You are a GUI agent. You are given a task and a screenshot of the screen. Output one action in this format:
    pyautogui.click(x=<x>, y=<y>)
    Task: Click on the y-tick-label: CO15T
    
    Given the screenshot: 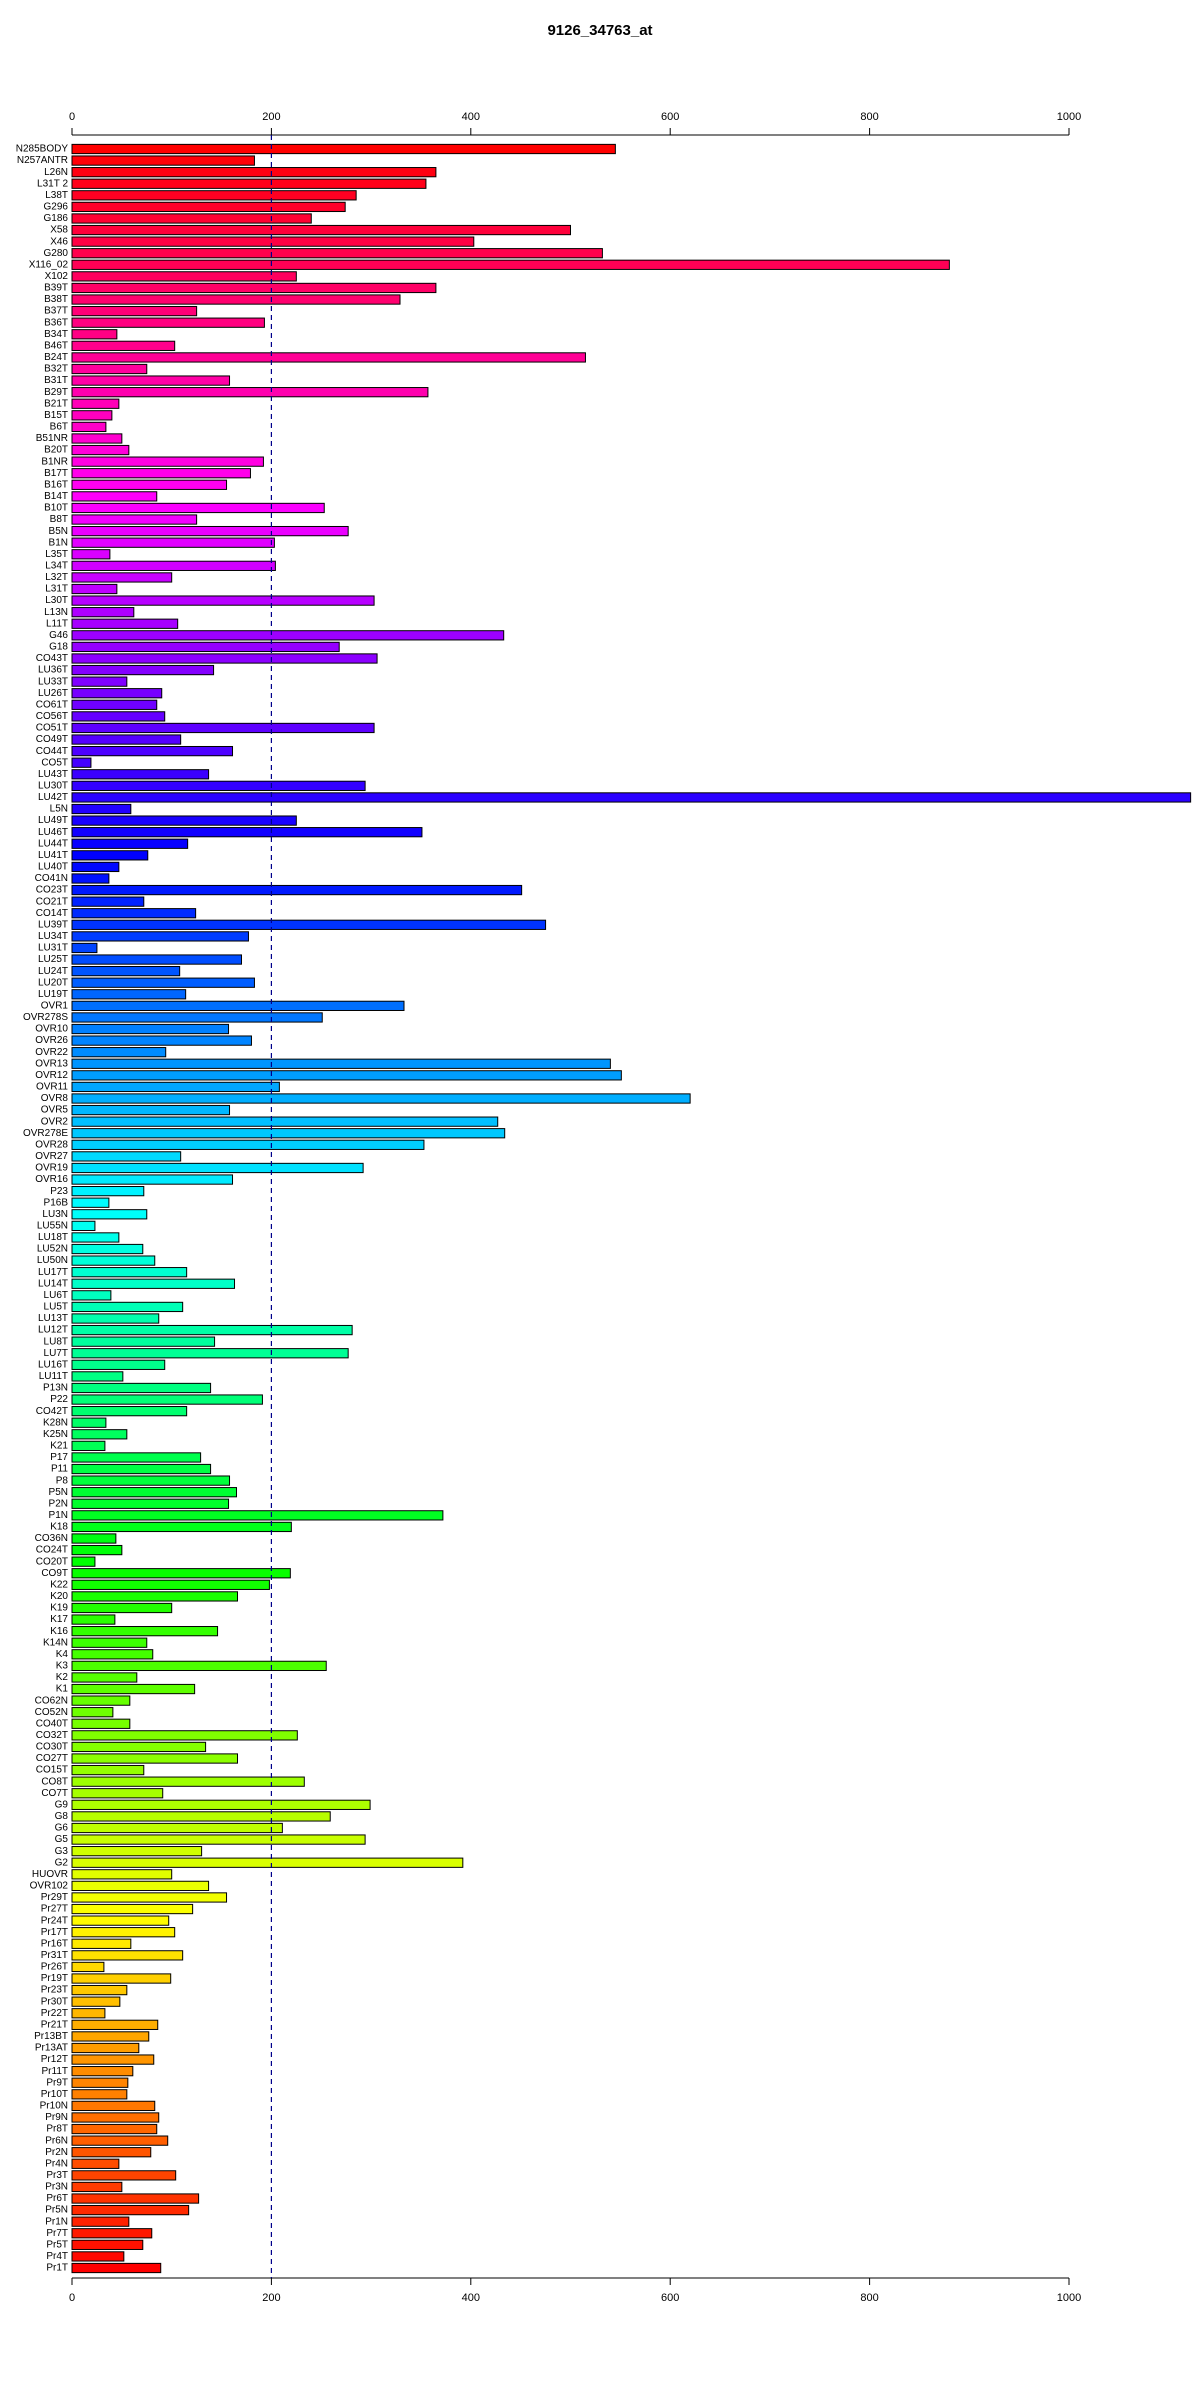 What is the action you would take?
    pyautogui.click(x=52, y=1770)
    